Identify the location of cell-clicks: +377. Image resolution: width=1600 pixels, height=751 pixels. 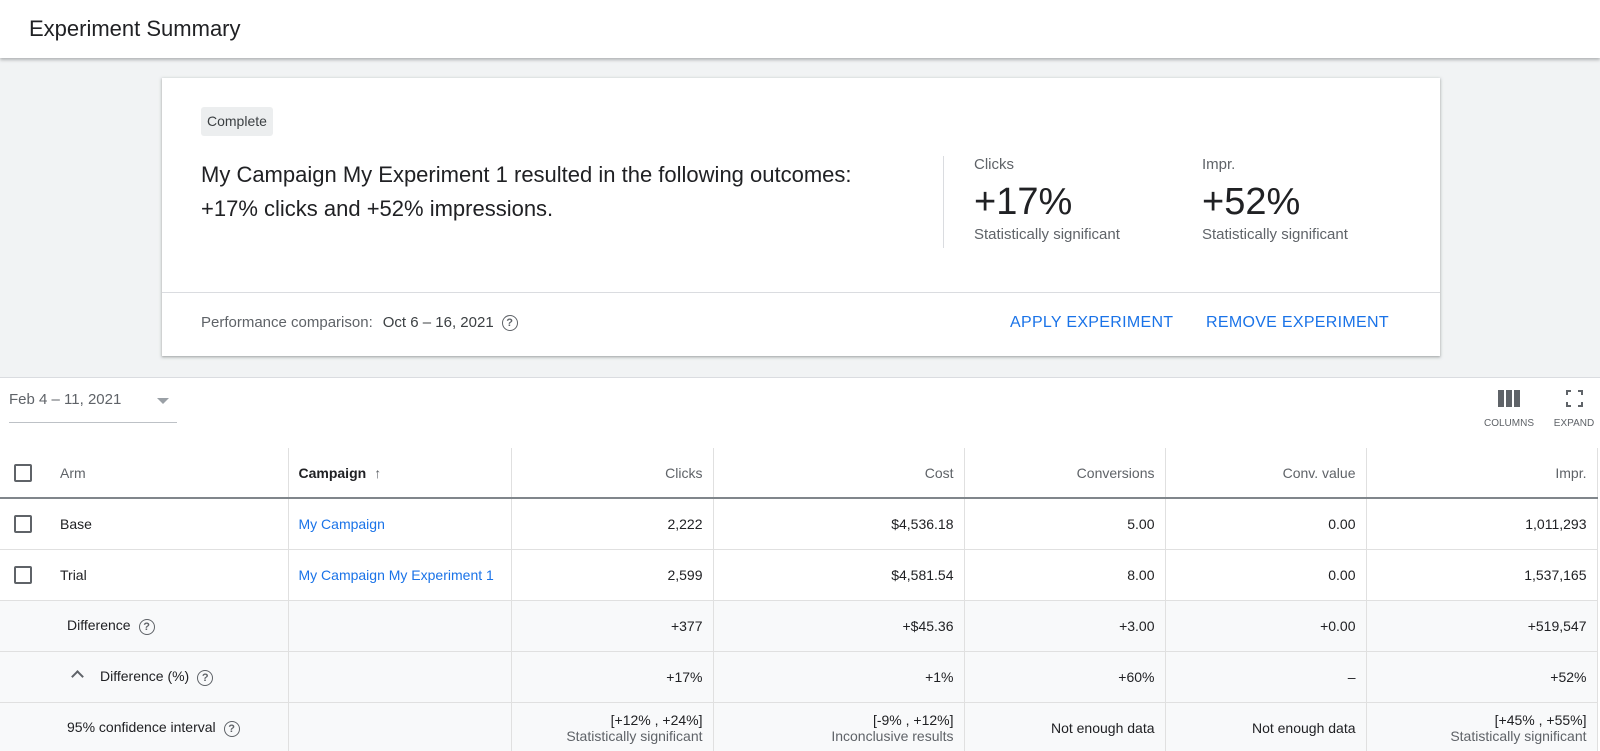
(612, 626).